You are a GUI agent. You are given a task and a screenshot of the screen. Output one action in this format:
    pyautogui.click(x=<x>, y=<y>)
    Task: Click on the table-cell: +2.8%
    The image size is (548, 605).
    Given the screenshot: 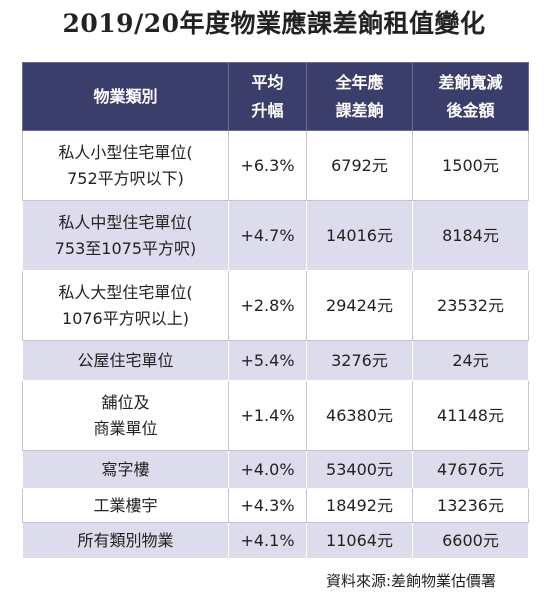 What is the action you would take?
    pyautogui.click(x=267, y=305)
    